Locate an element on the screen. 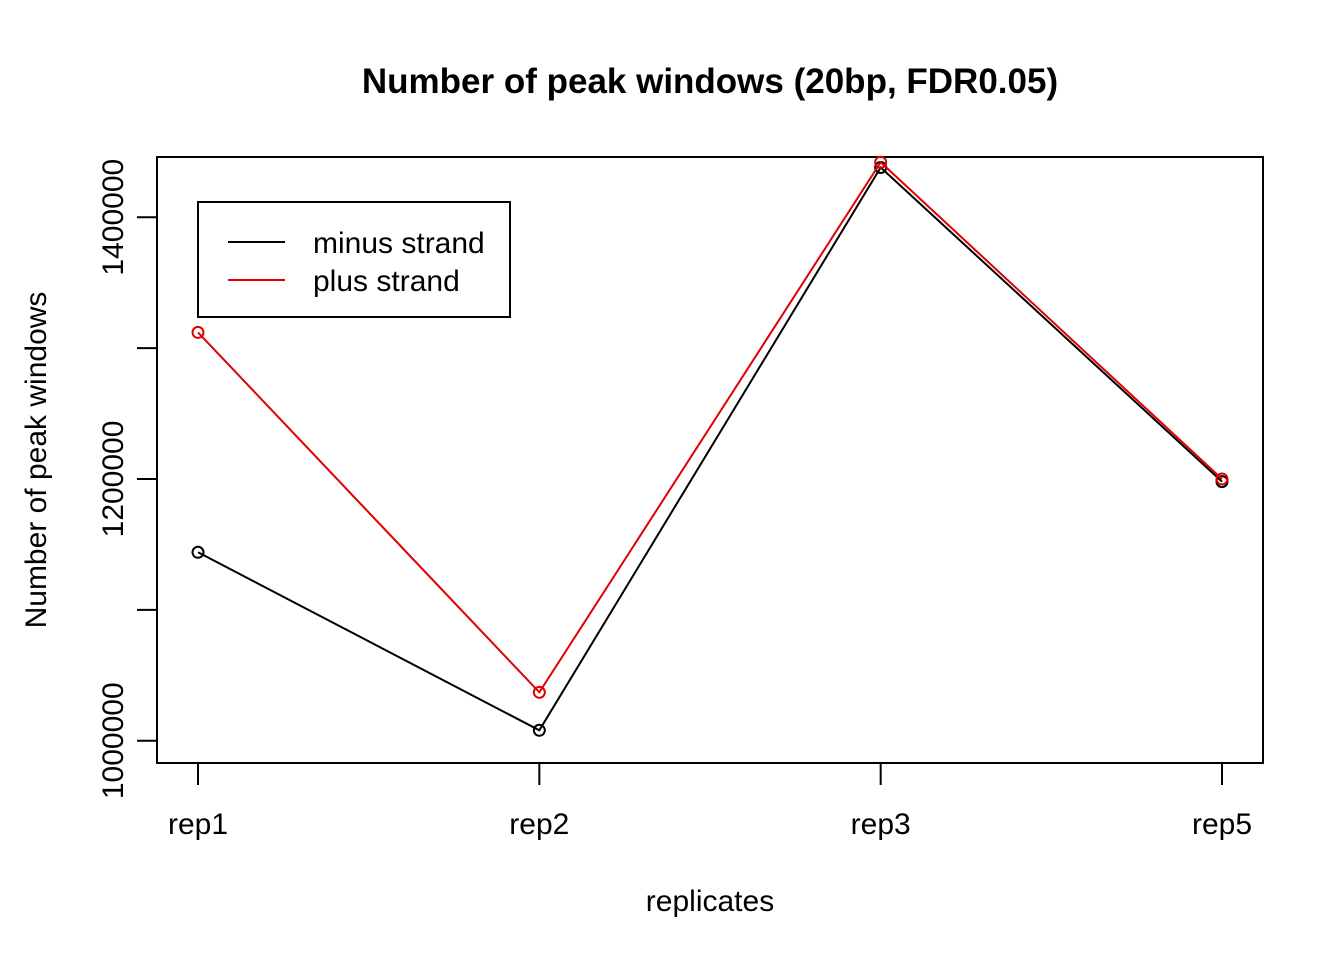 The height and width of the screenshot is (960, 1344). point-minus-strand-rep2 is located at coordinates (539, 730).